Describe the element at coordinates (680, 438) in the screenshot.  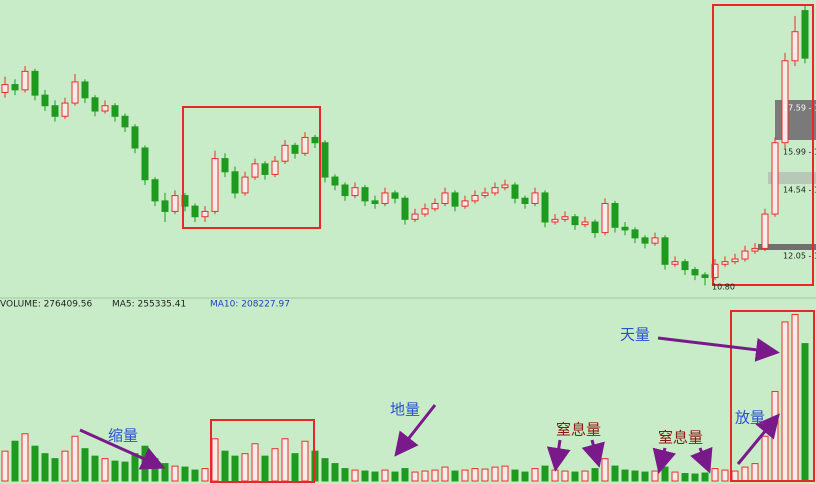
I see `annotation: 窒息量` at that location.